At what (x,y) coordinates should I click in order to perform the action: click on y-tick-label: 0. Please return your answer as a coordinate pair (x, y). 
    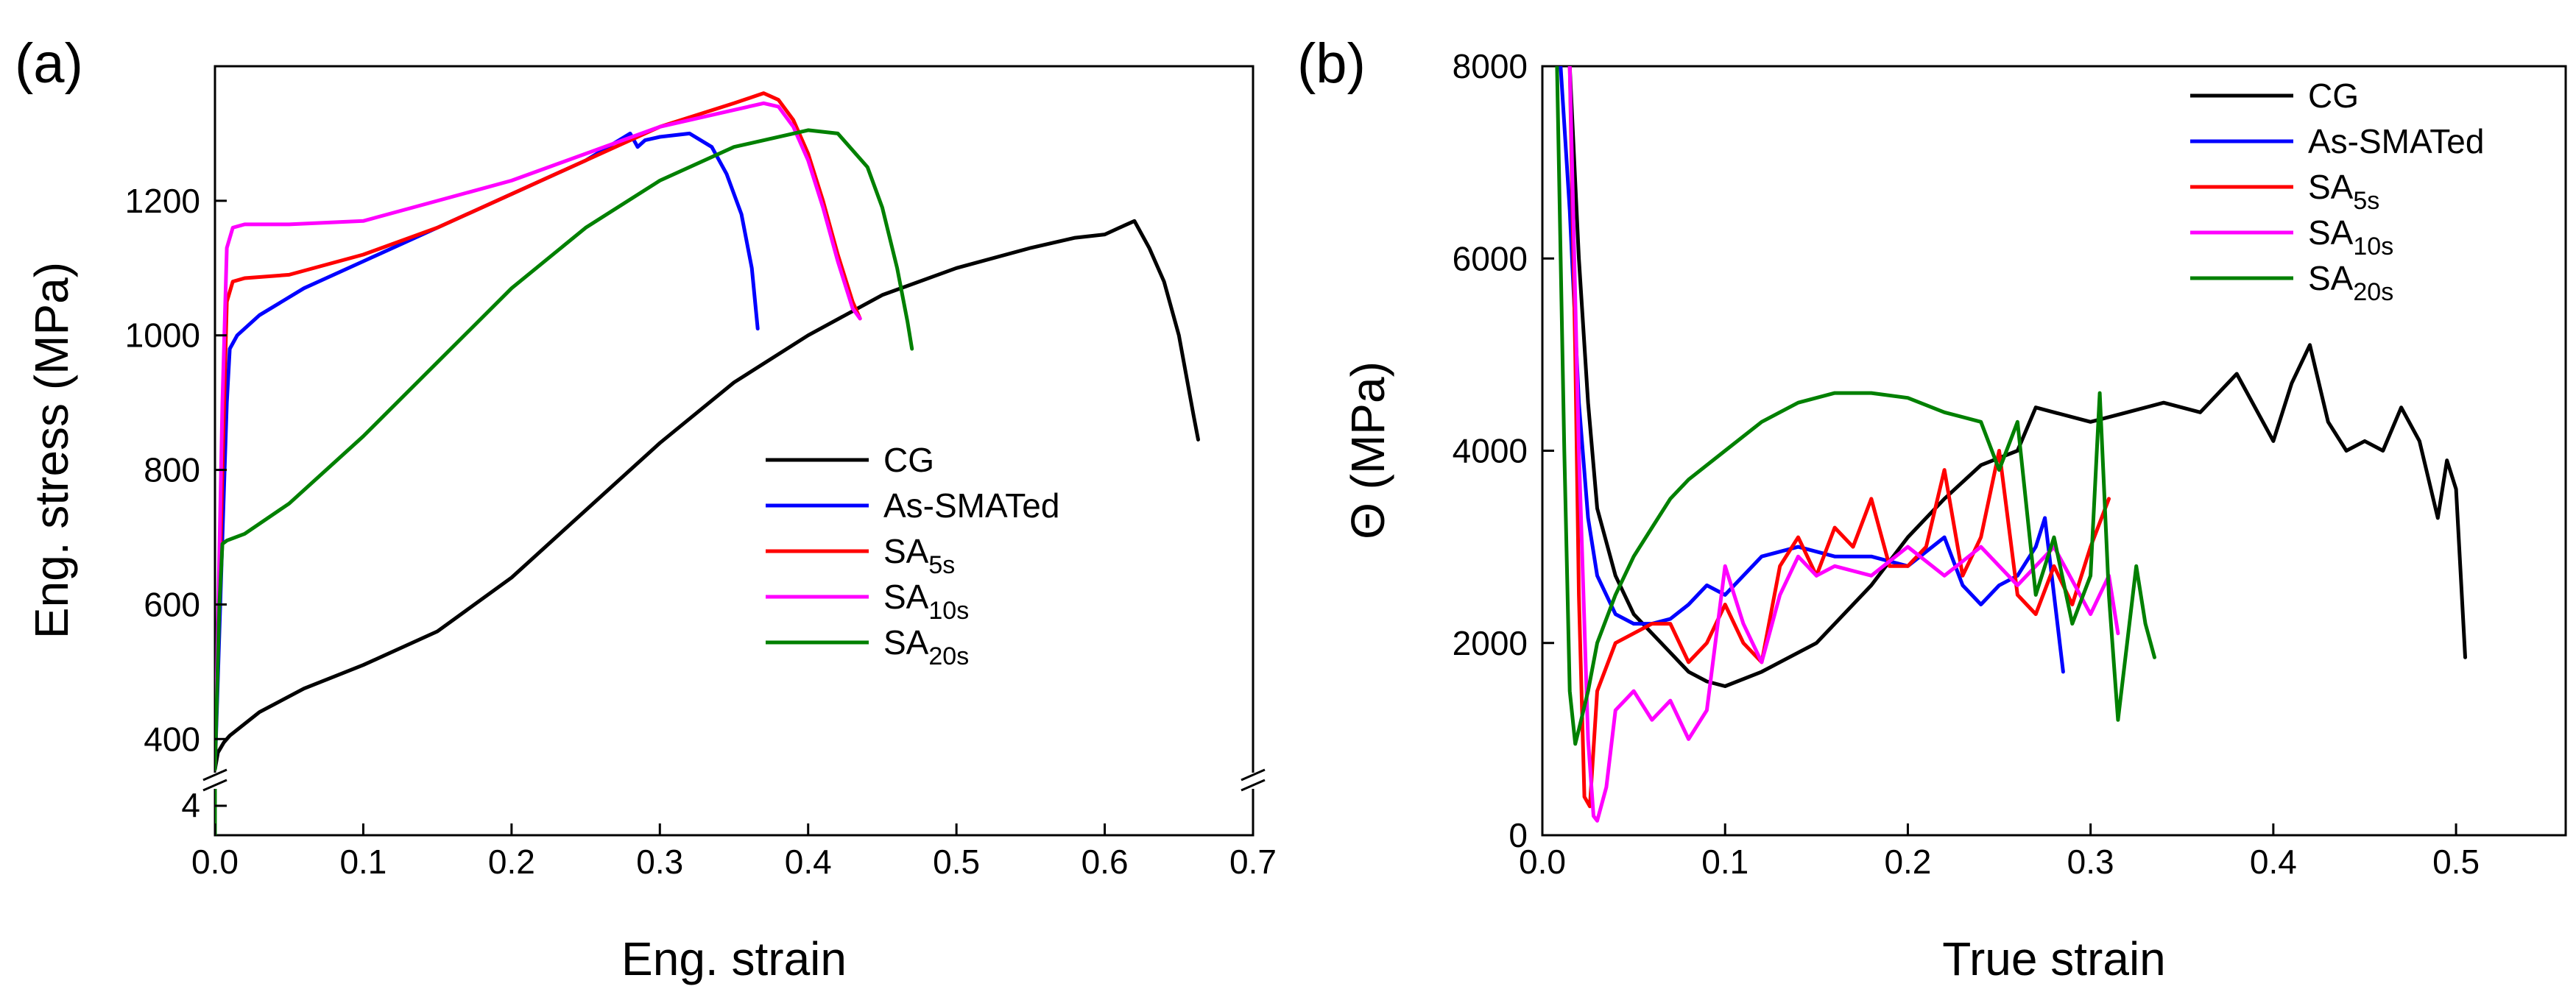
    Looking at the image, I should click on (1518, 835).